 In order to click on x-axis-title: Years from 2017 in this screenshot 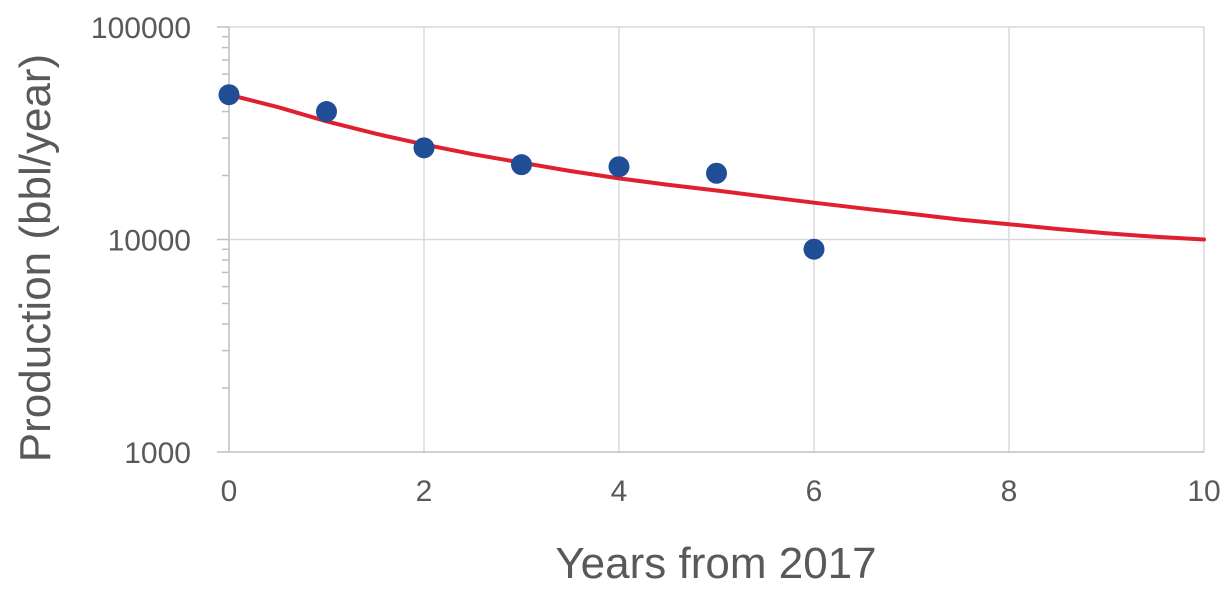, I will do `click(715, 563)`.